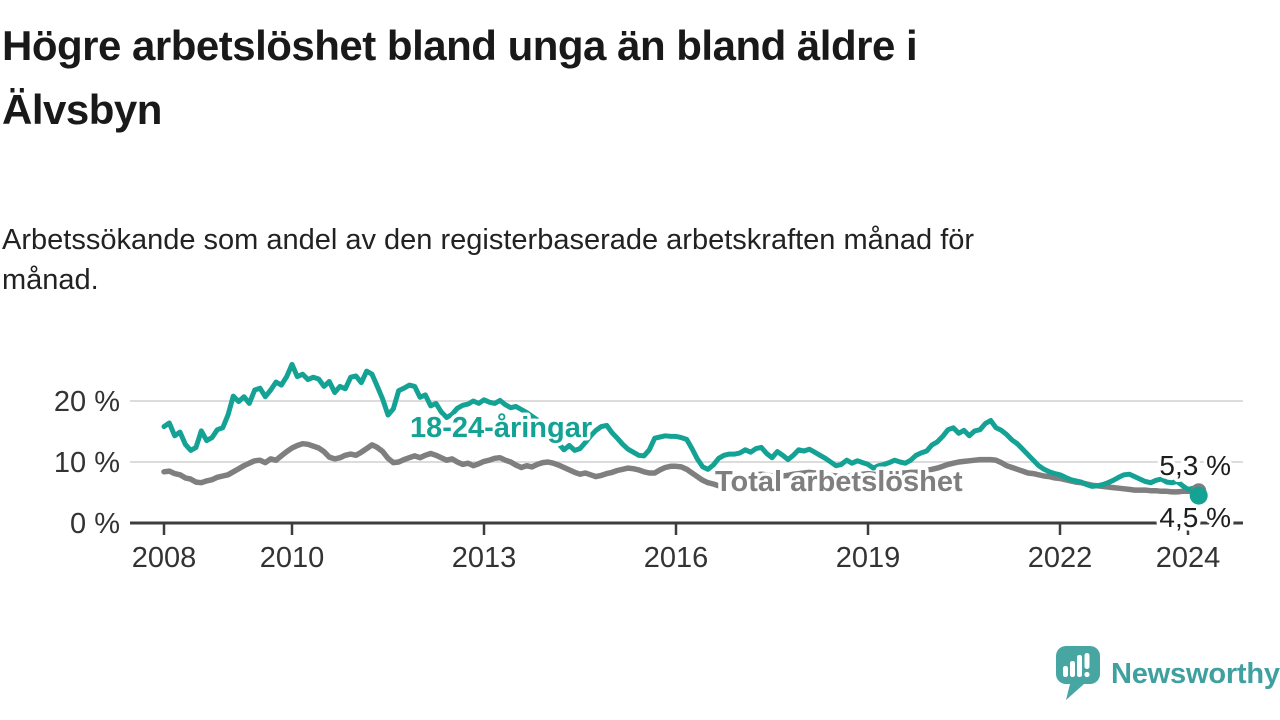  Describe the element at coordinates (1195, 465) in the screenshot. I see `end-value-label-total: 5,3 %` at that location.